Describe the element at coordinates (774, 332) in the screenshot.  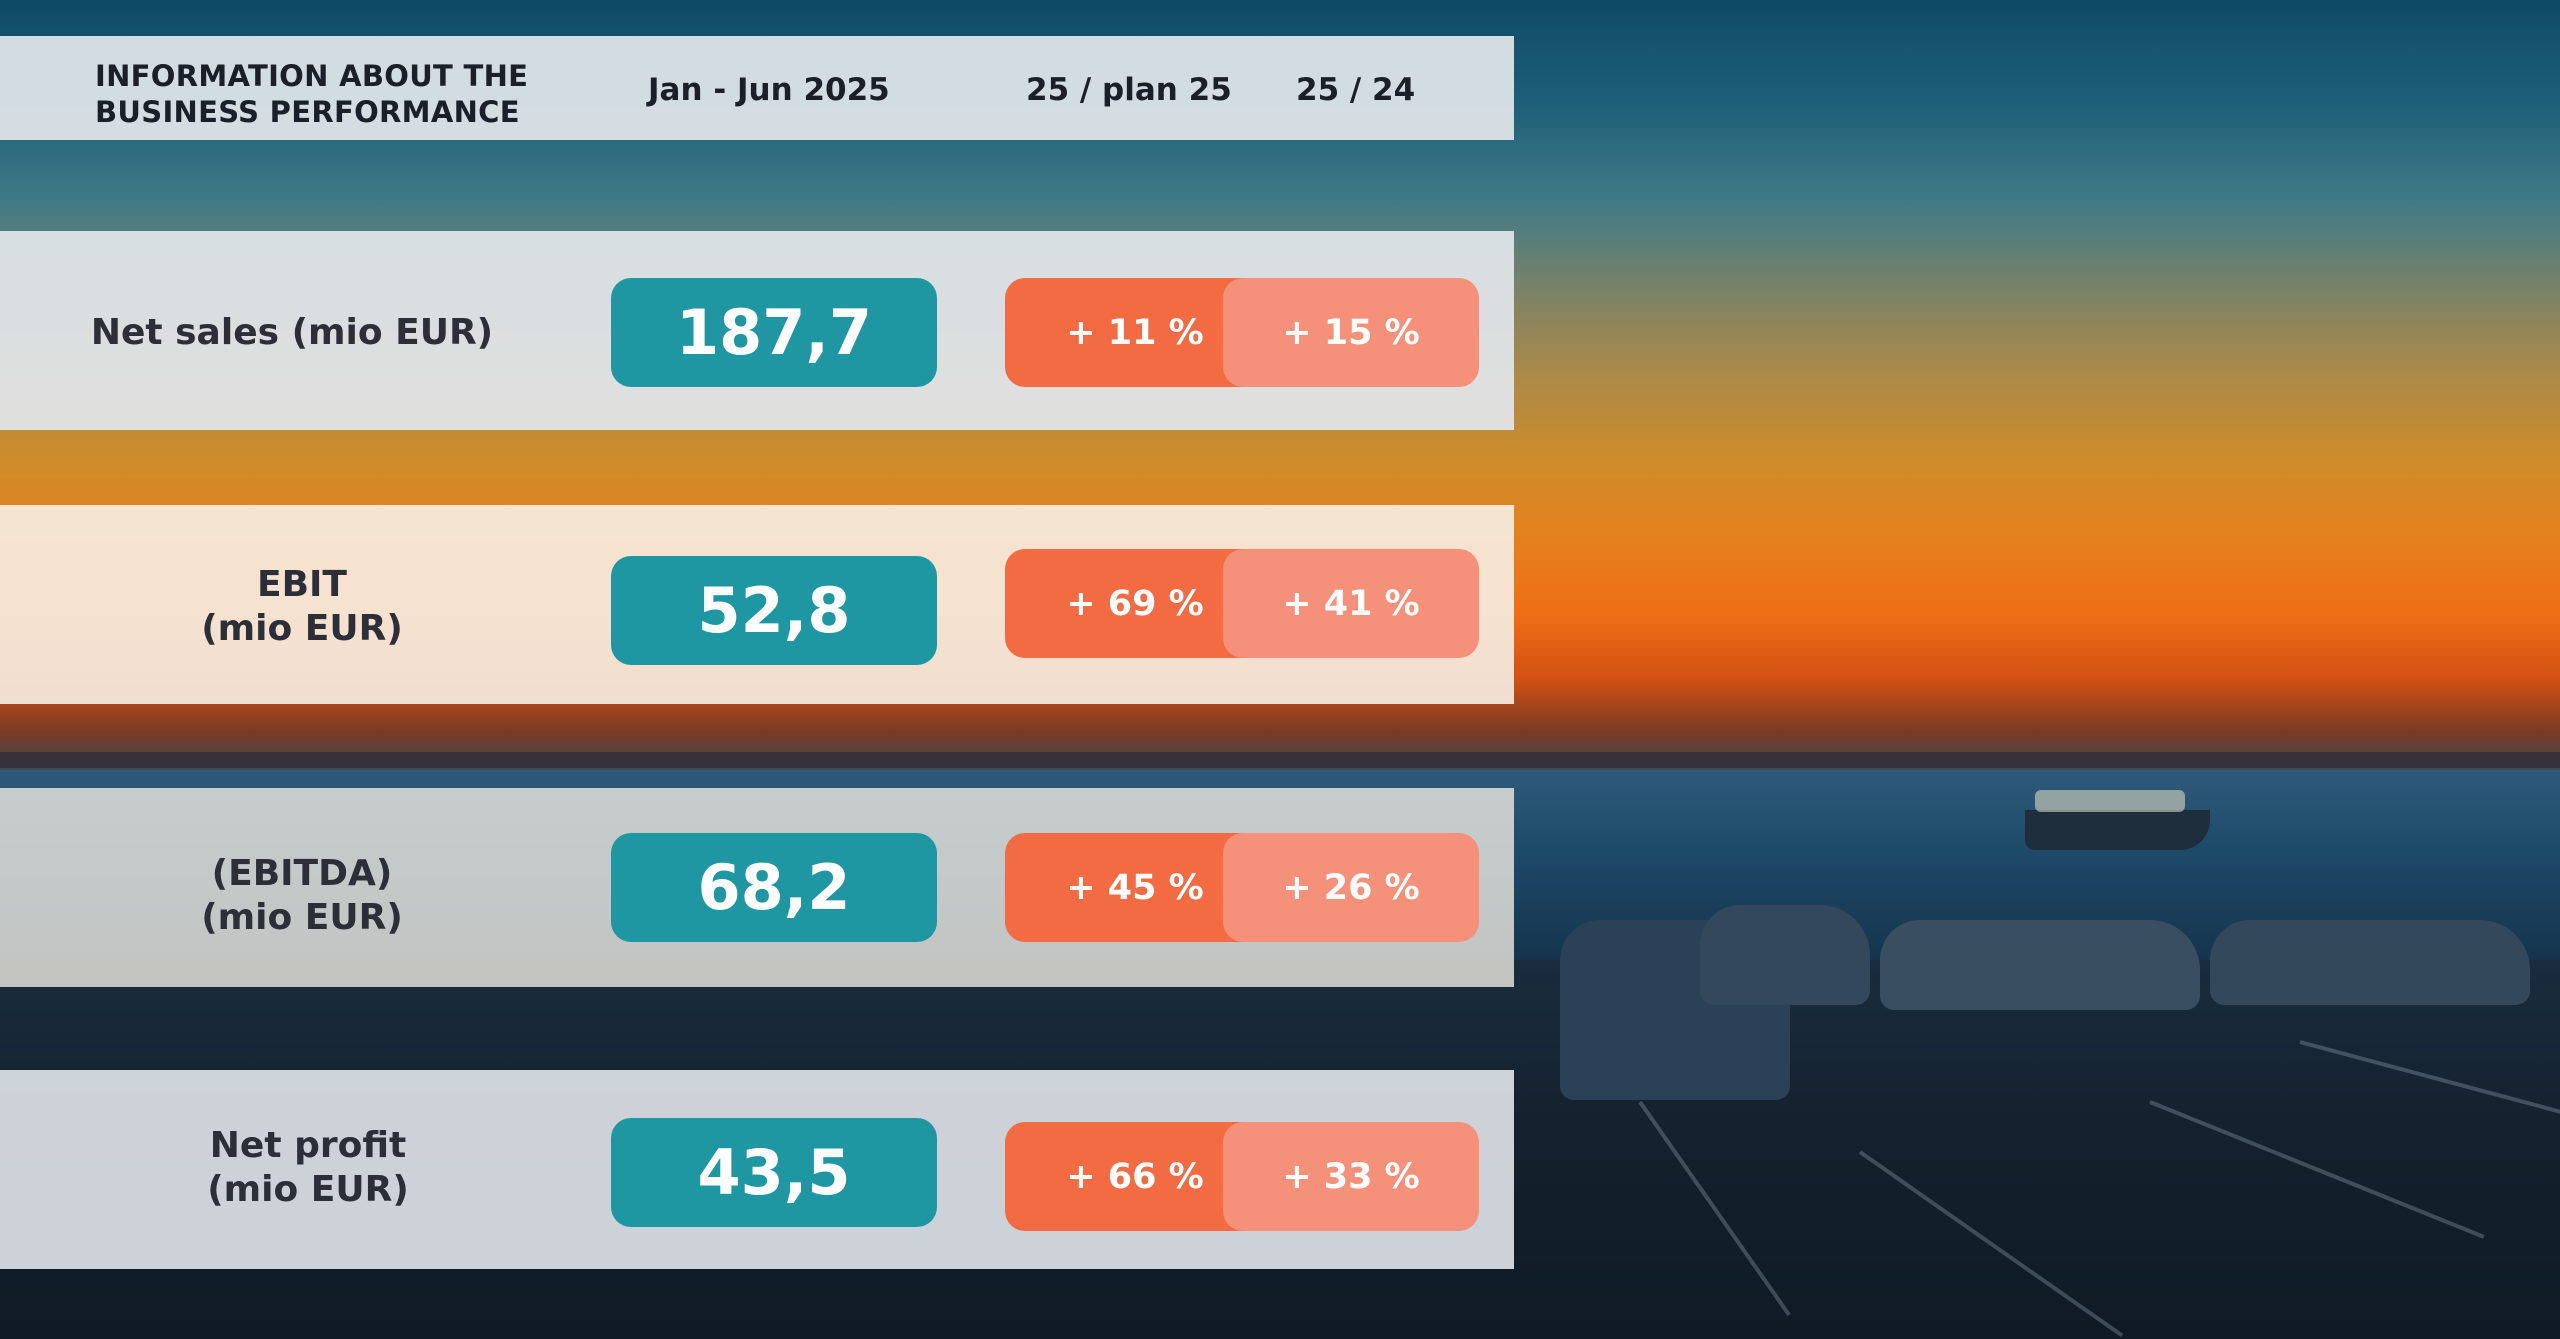
I see `value-badge: 187,7` at that location.